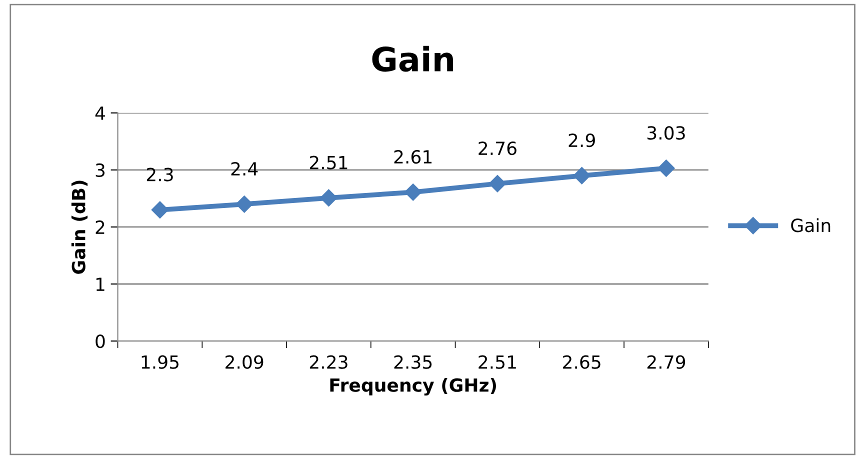  What do you see at coordinates (581, 362) in the screenshot?
I see `x-tick-label: 2.65` at bounding box center [581, 362].